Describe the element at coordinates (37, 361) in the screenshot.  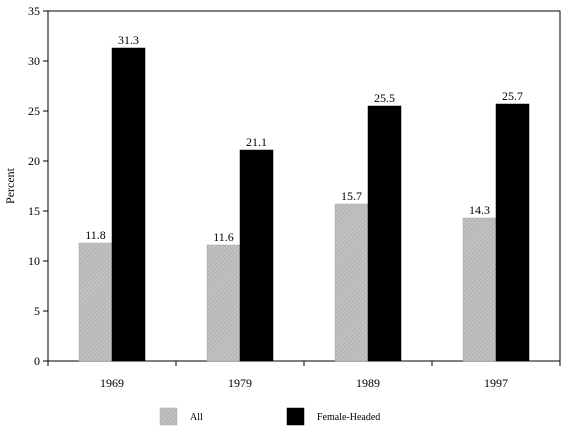
I see `y-tick-label: 0` at that location.